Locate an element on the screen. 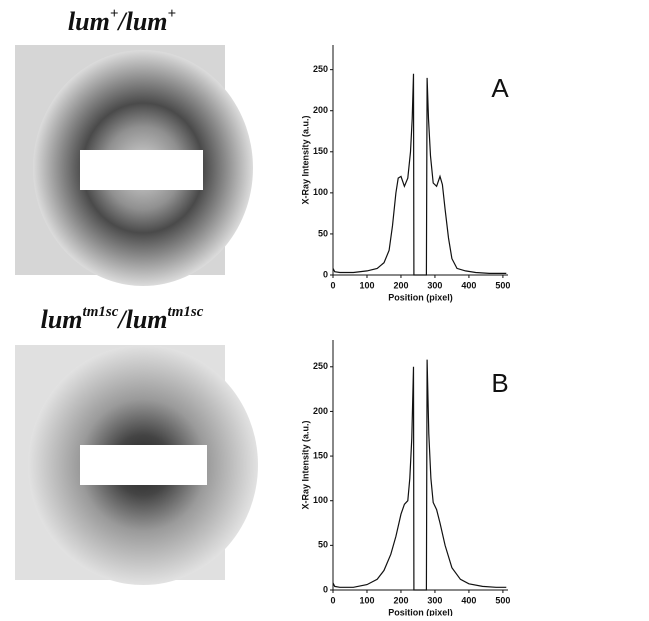 This screenshot has height=621, width=649. genotype-label: lumtm1sc/lumtm1sc is located at coordinates (122, 319).